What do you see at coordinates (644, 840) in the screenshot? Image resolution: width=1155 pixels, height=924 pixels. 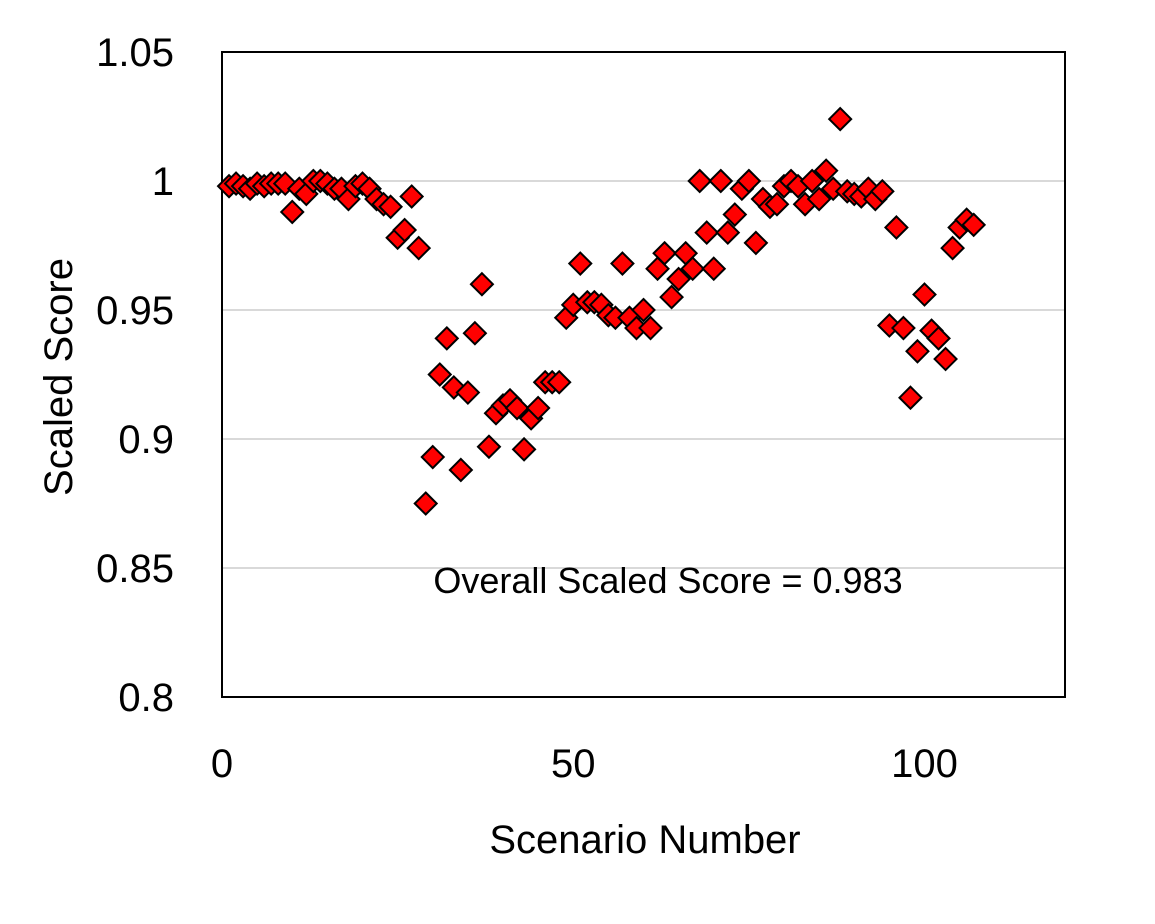 I see `x-axis-title: Scenario Number` at bounding box center [644, 840].